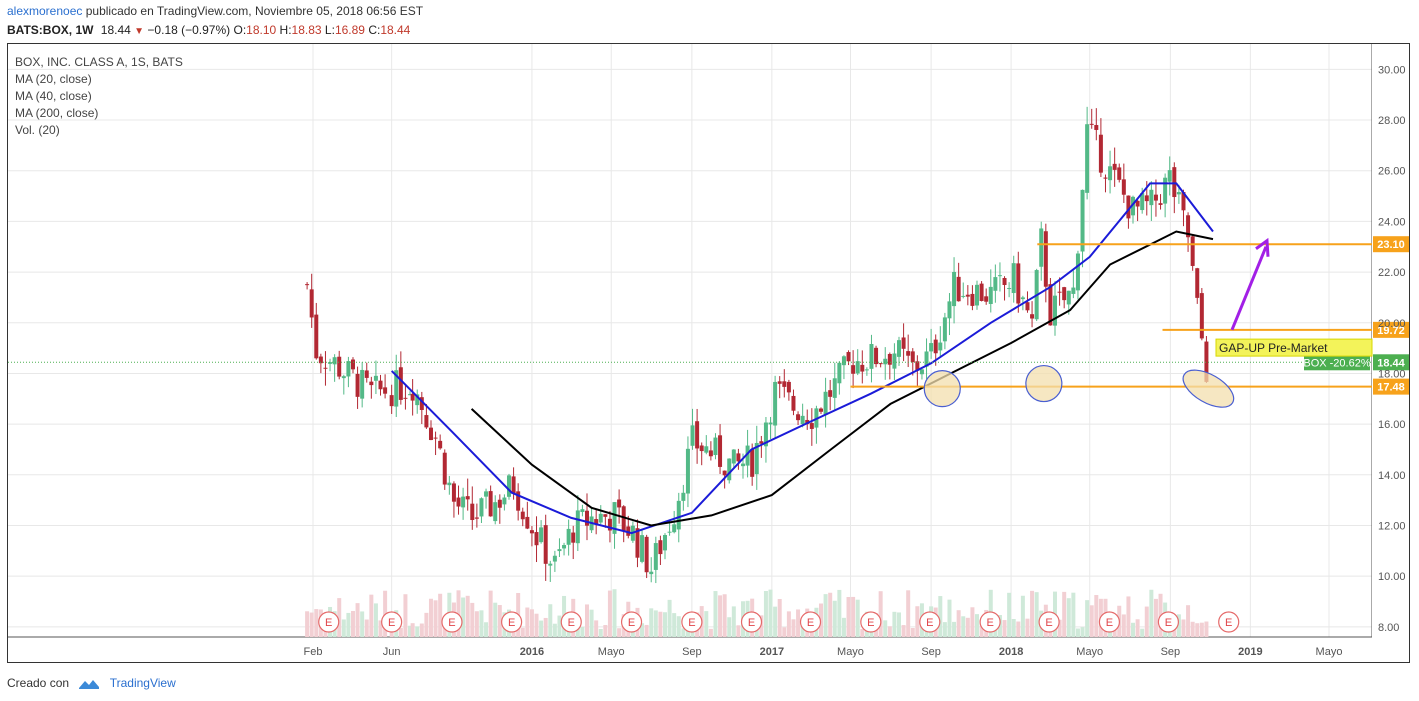  I want to click on author-link: alexmorenoec, so click(45, 11).